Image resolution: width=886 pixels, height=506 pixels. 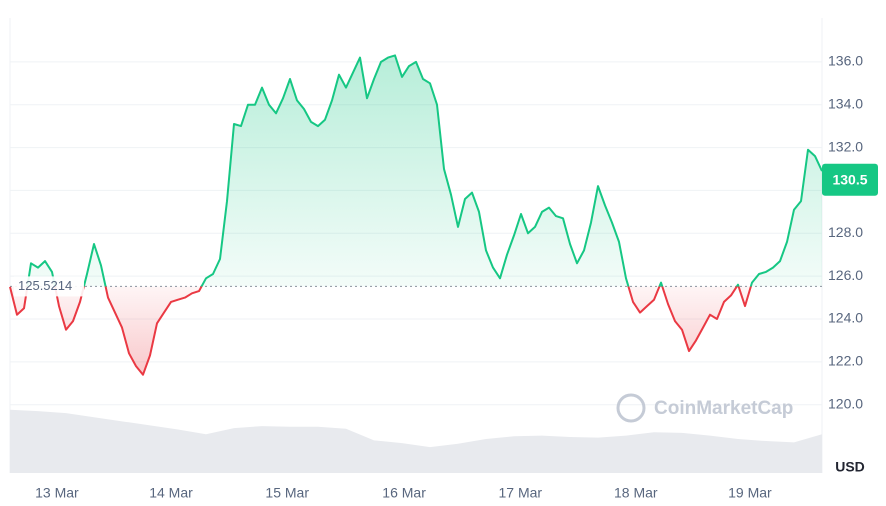 I want to click on y-tick-label: 120.0, so click(x=845, y=403).